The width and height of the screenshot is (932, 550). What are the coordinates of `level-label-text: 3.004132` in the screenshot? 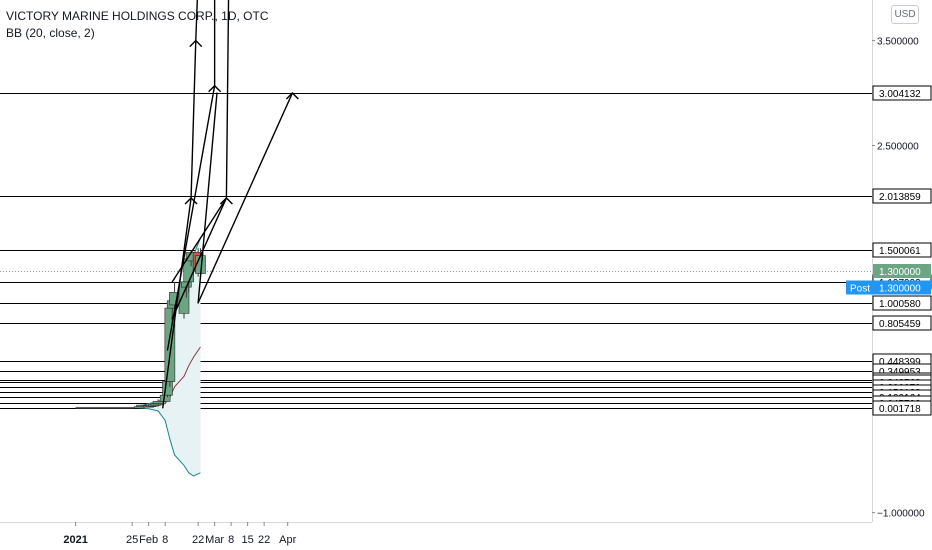 It's located at (900, 94).